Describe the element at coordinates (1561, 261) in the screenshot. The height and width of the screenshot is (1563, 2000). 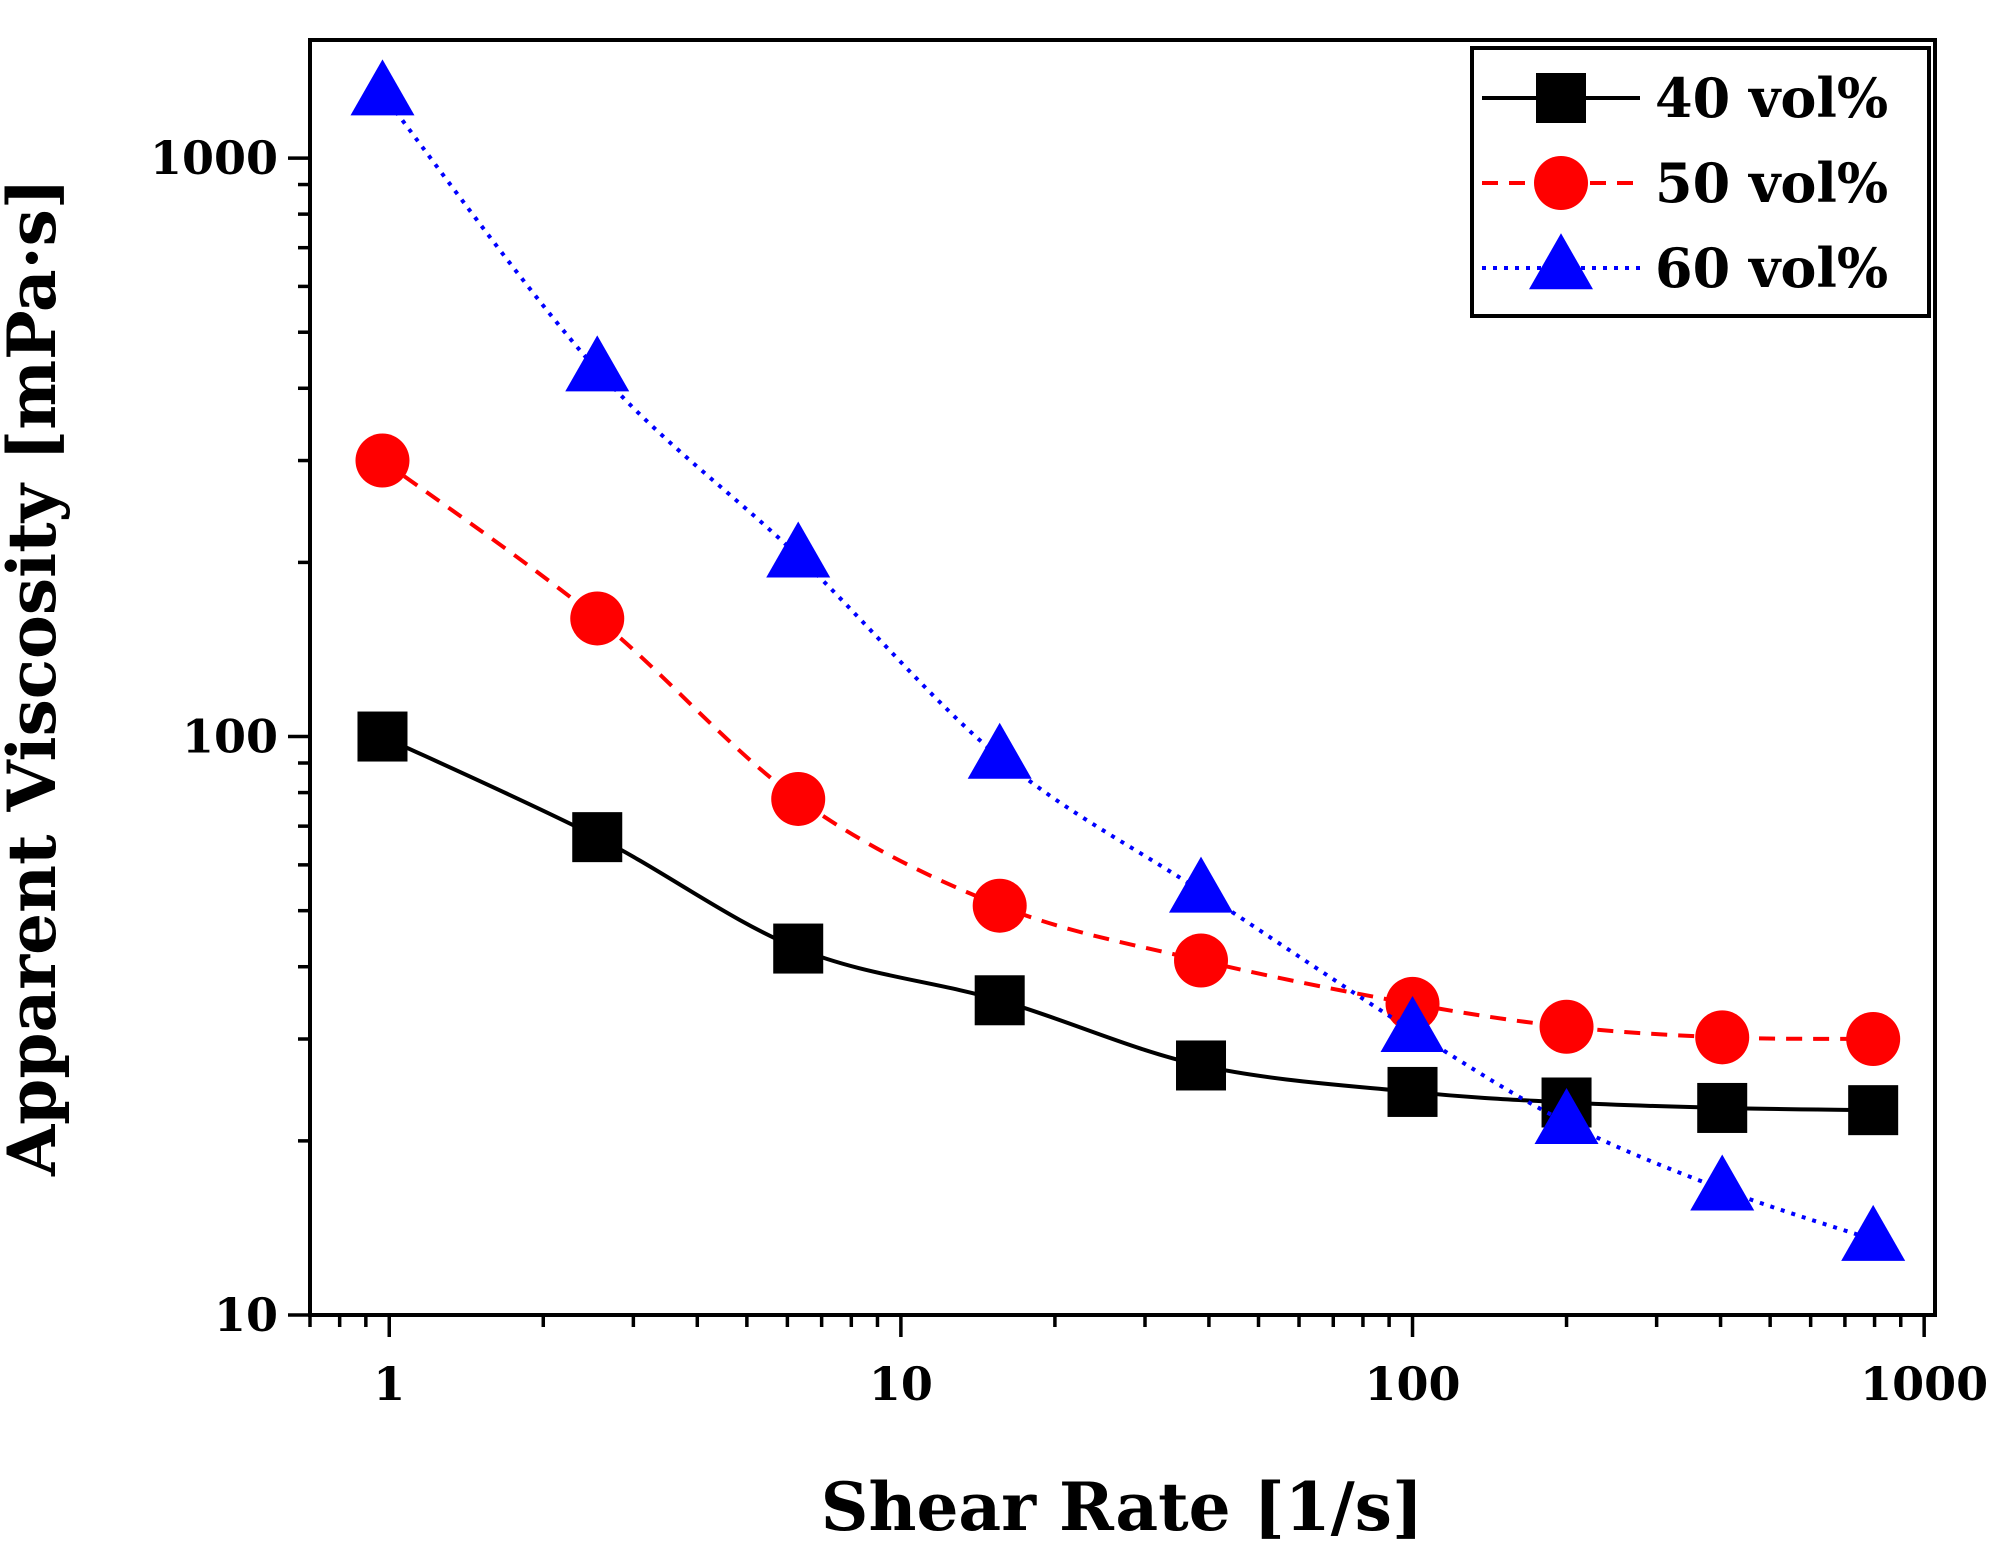
I see `legend-marker-triangle` at that location.